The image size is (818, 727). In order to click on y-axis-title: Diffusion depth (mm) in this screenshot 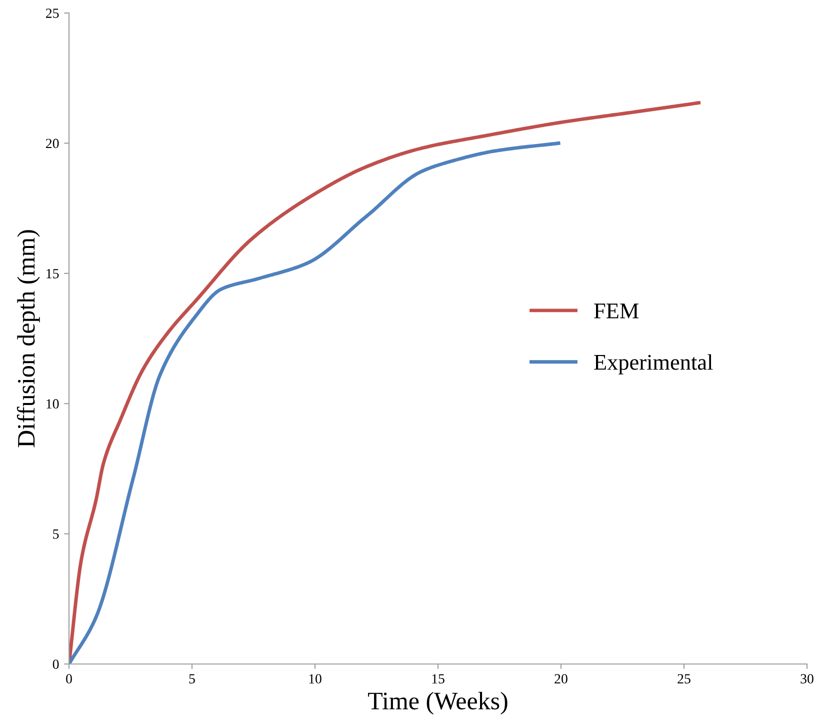, I will do `click(28, 339)`.